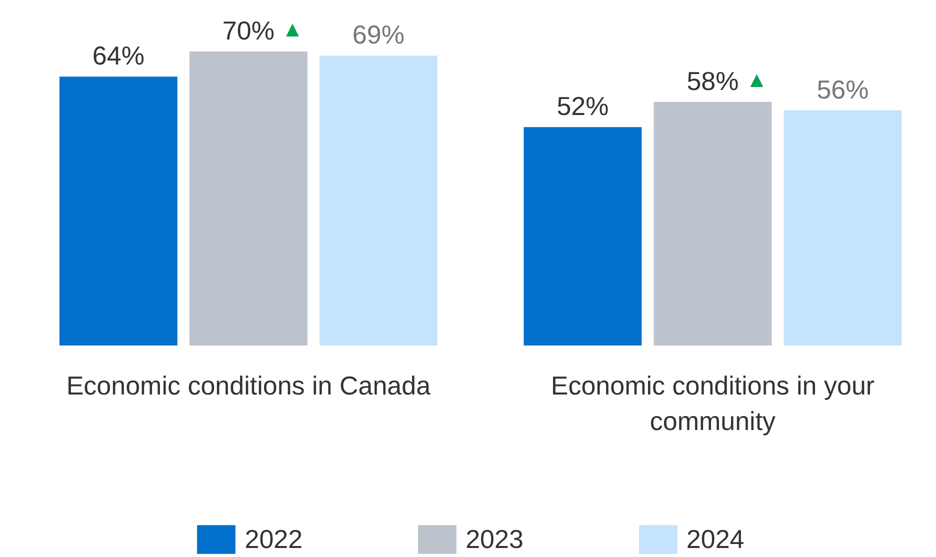 This screenshot has width=936, height=557. What do you see at coordinates (249, 385) in the screenshot?
I see `x-tick-label: Economic conditions in Canada` at bounding box center [249, 385].